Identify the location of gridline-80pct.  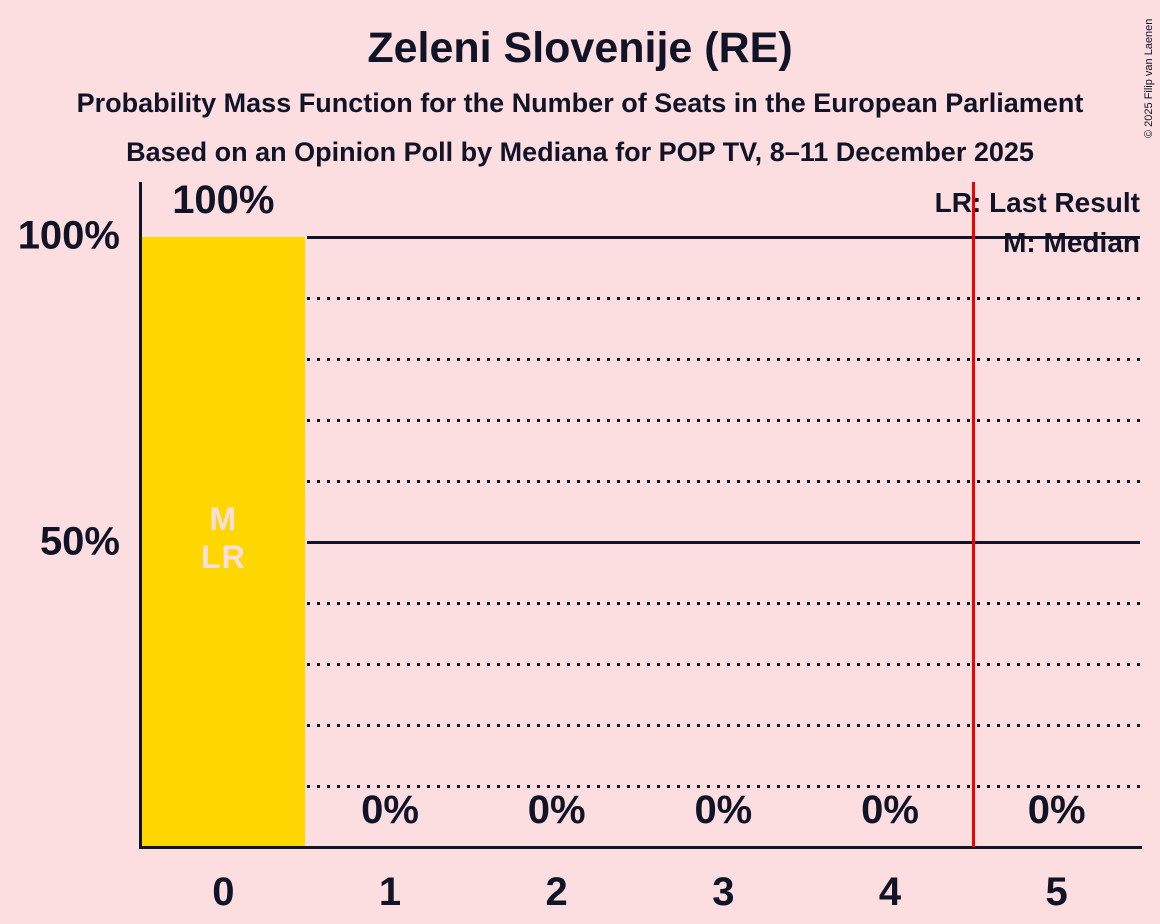
(723, 359).